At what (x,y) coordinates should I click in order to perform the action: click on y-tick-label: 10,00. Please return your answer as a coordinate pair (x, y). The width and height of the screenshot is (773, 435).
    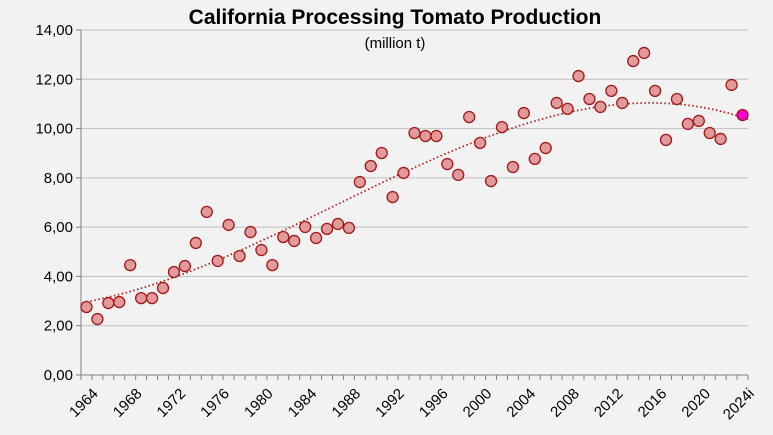
    Looking at the image, I should click on (54, 129).